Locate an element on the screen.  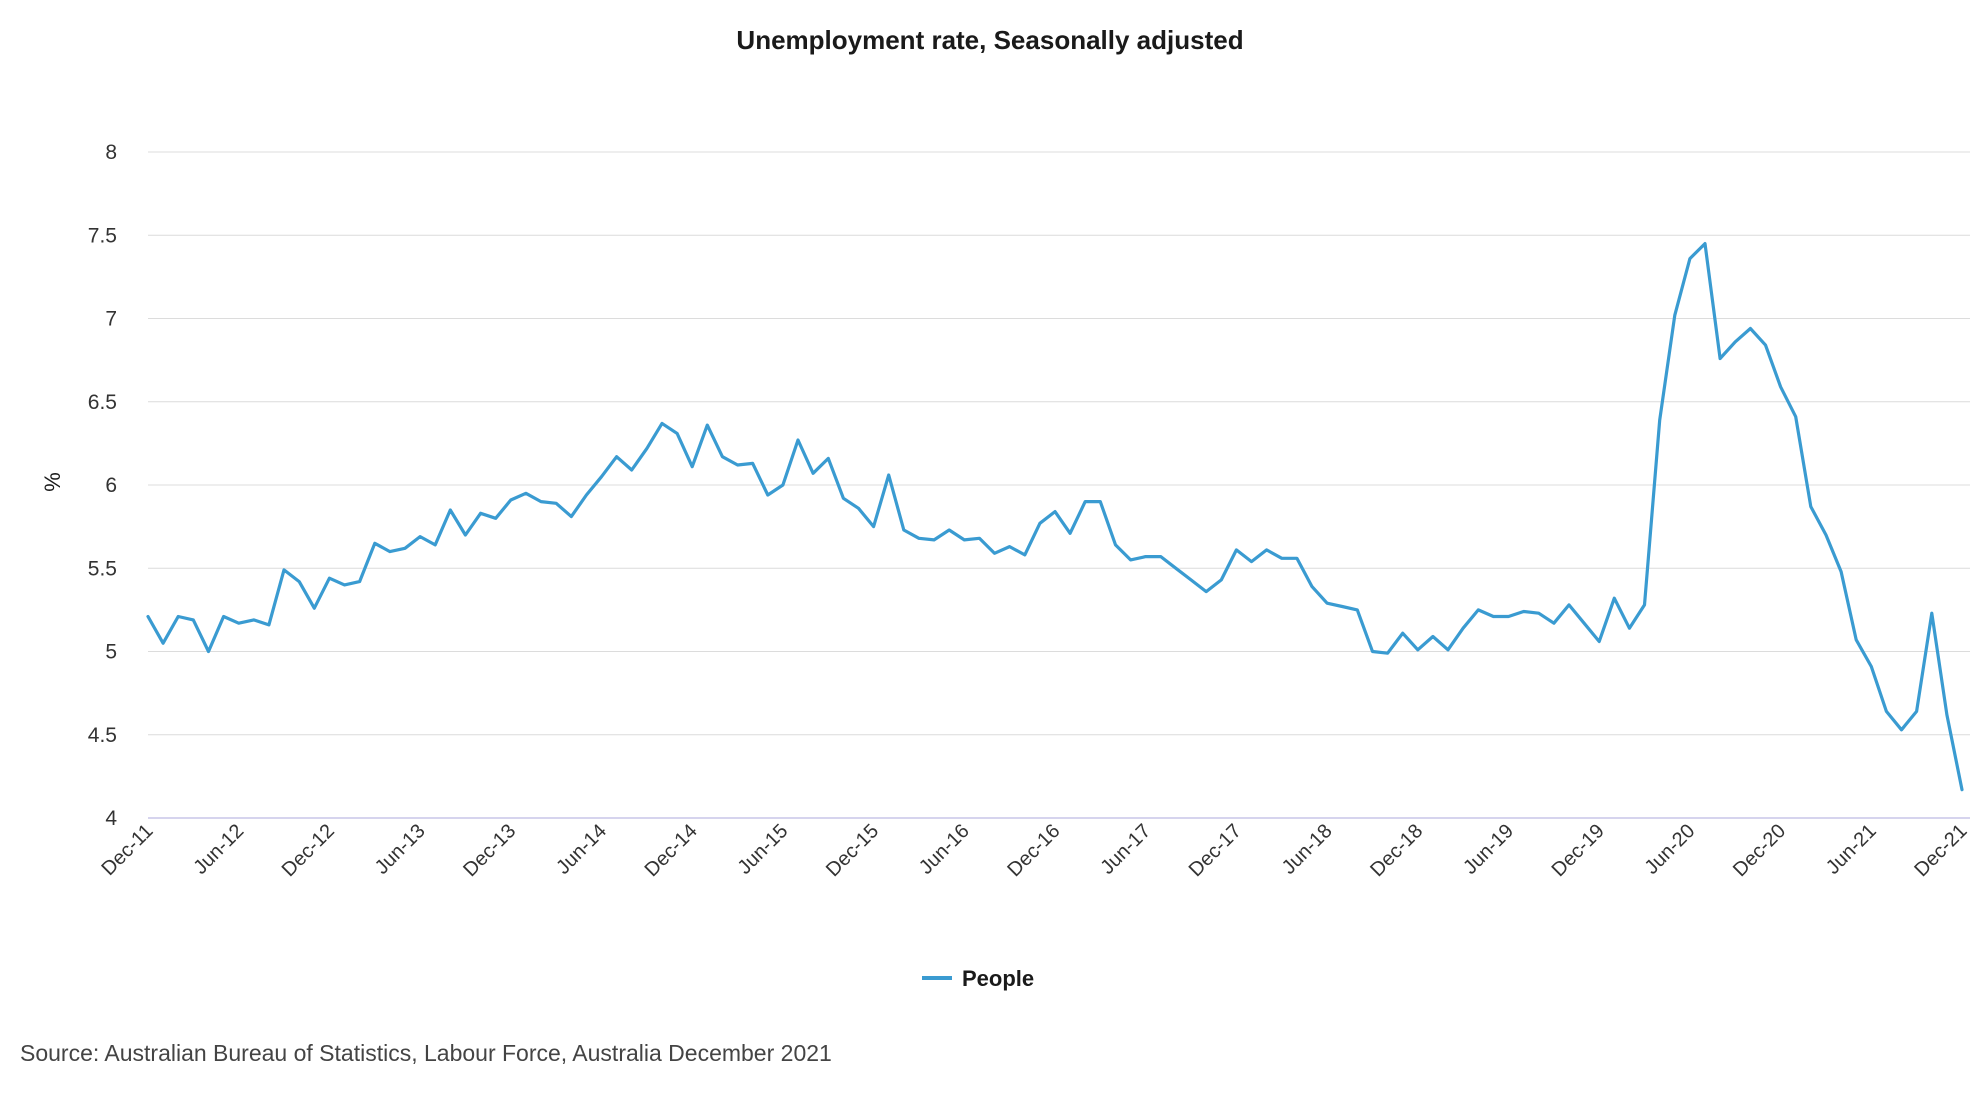
legend: People is located at coordinates (978, 978).